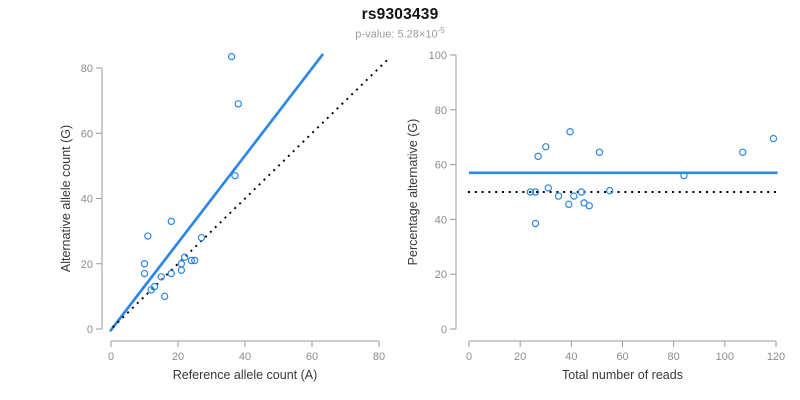  Describe the element at coordinates (438, 56) in the screenshot. I see `y-tick-label: 100` at that location.